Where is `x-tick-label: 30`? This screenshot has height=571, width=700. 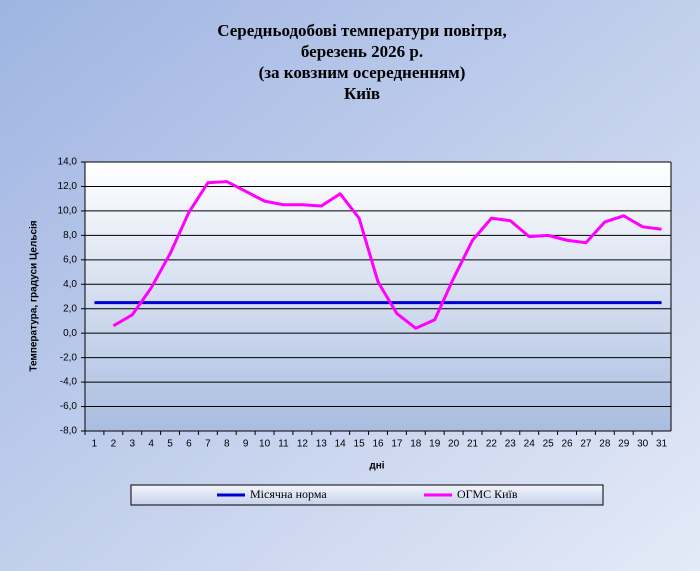 x-tick-label: 30 is located at coordinates (643, 444).